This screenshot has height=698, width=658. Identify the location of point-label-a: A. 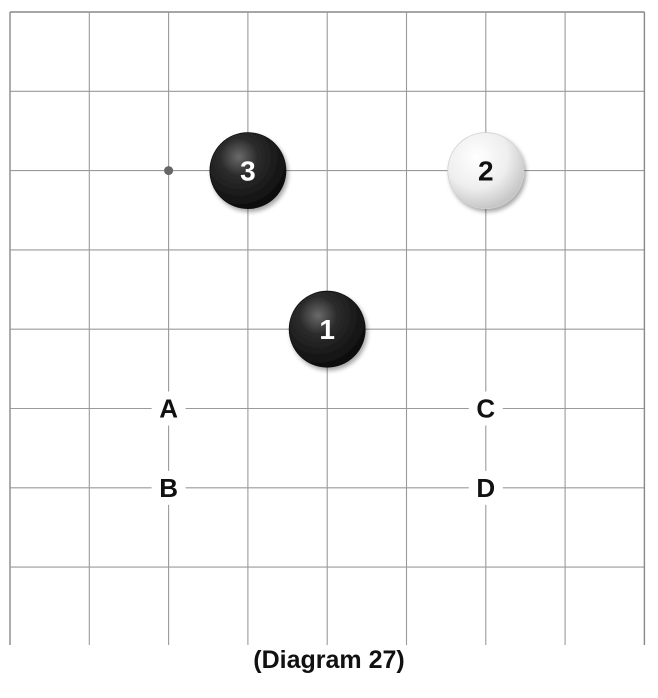
(168, 408).